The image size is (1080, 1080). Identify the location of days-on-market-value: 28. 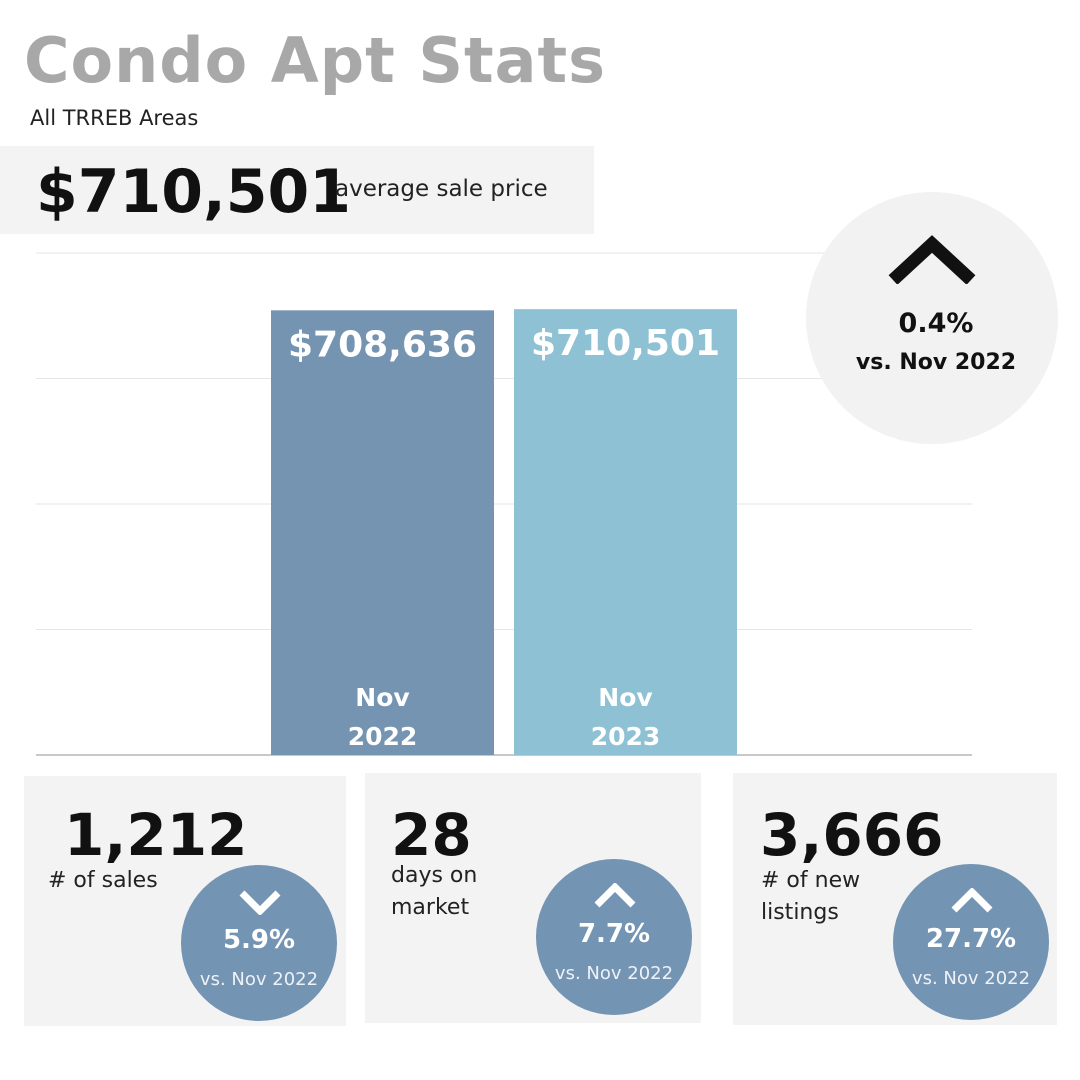
(431, 835).